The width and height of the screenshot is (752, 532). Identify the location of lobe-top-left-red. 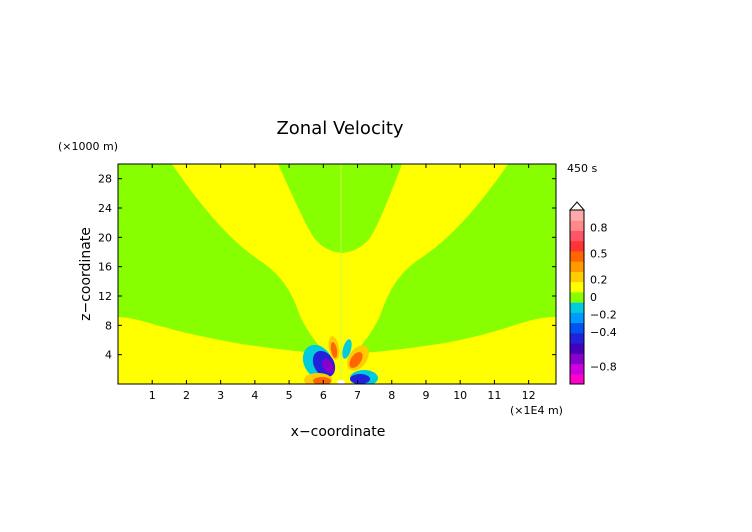
(334, 350).